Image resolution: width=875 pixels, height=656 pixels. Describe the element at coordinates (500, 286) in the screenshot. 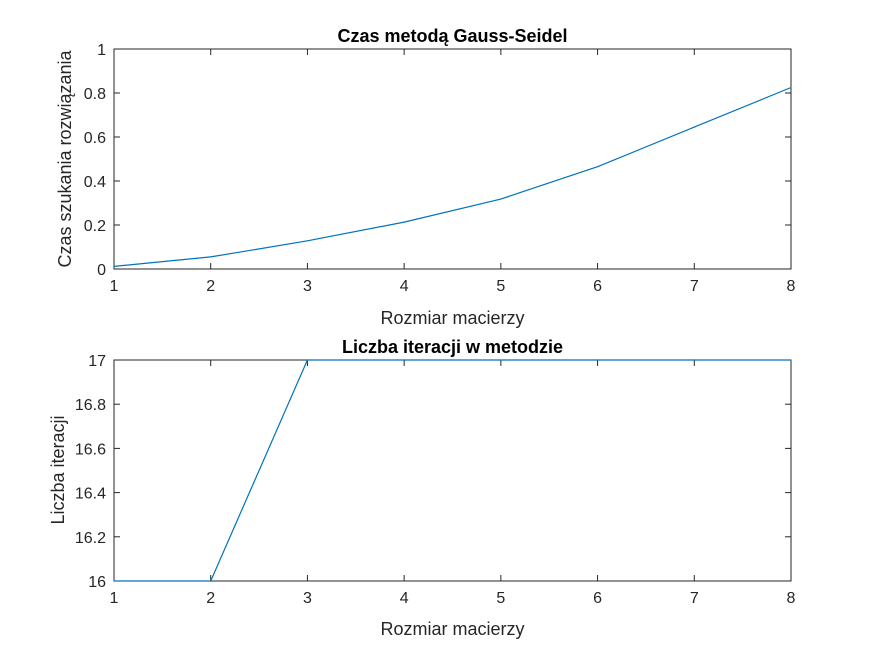

I see `time-x-tick-label: 5` at that location.